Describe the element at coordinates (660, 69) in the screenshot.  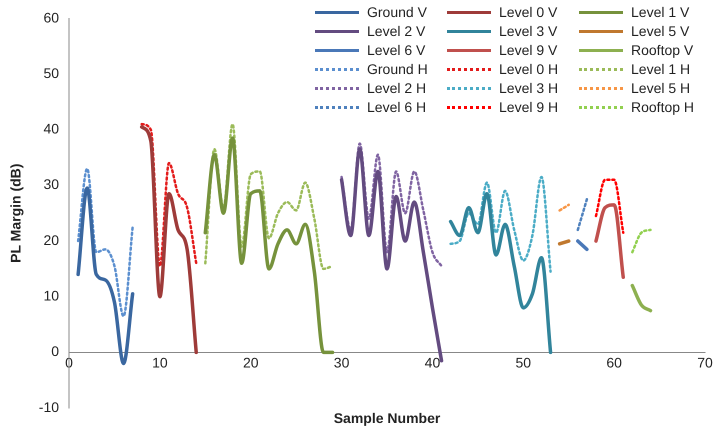
I see `legend-label: Level 1 H` at that location.